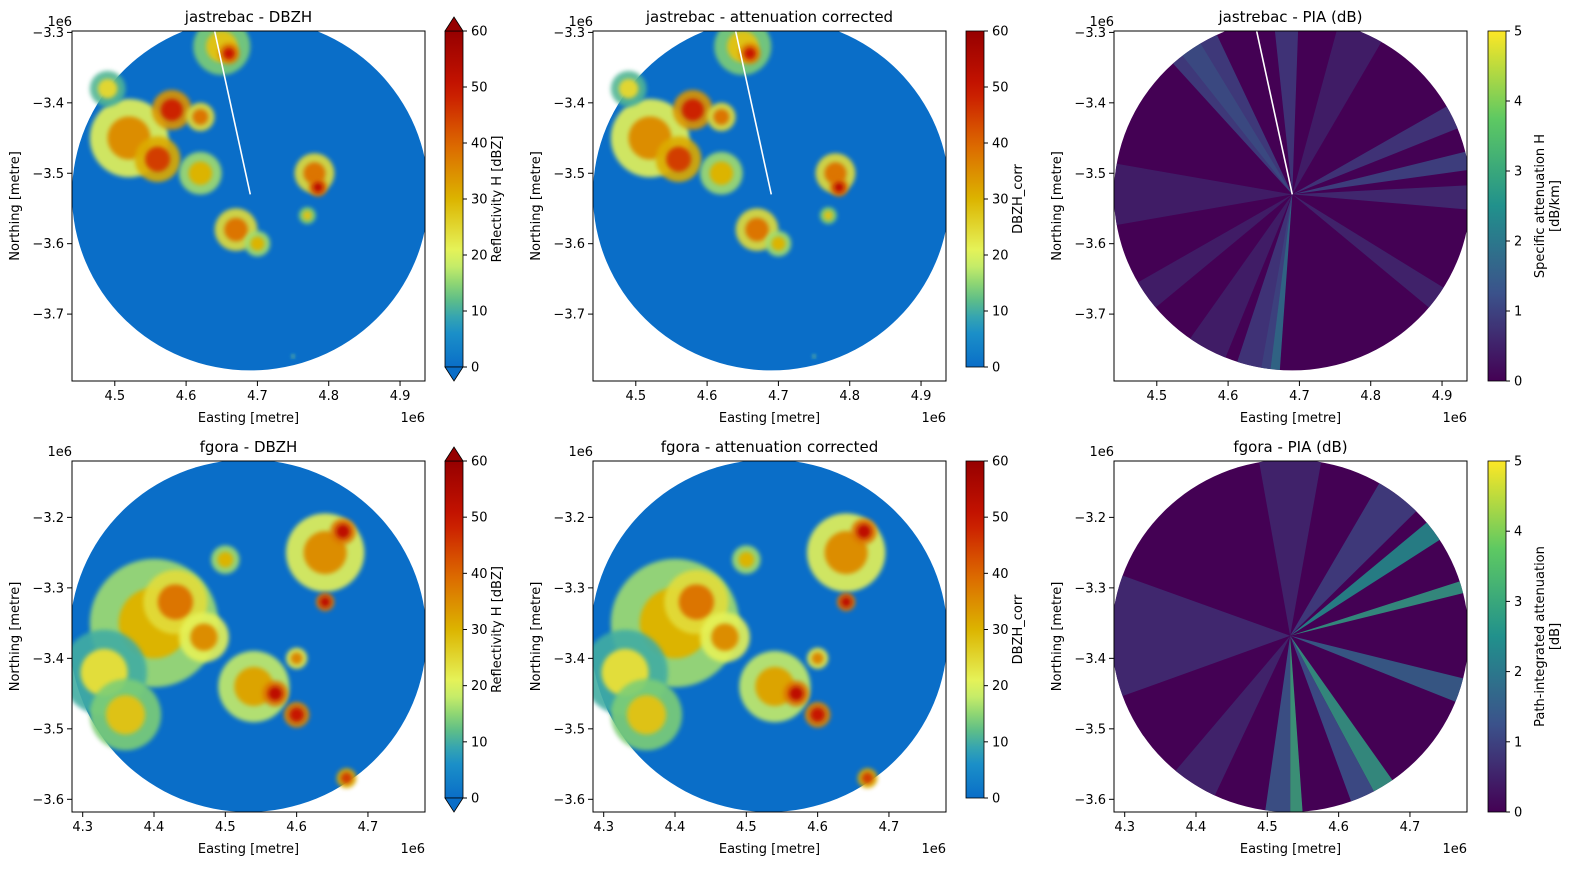  Describe the element at coordinates (1518, 672) in the screenshot. I see `colorbar-tick-label: 2` at that location.